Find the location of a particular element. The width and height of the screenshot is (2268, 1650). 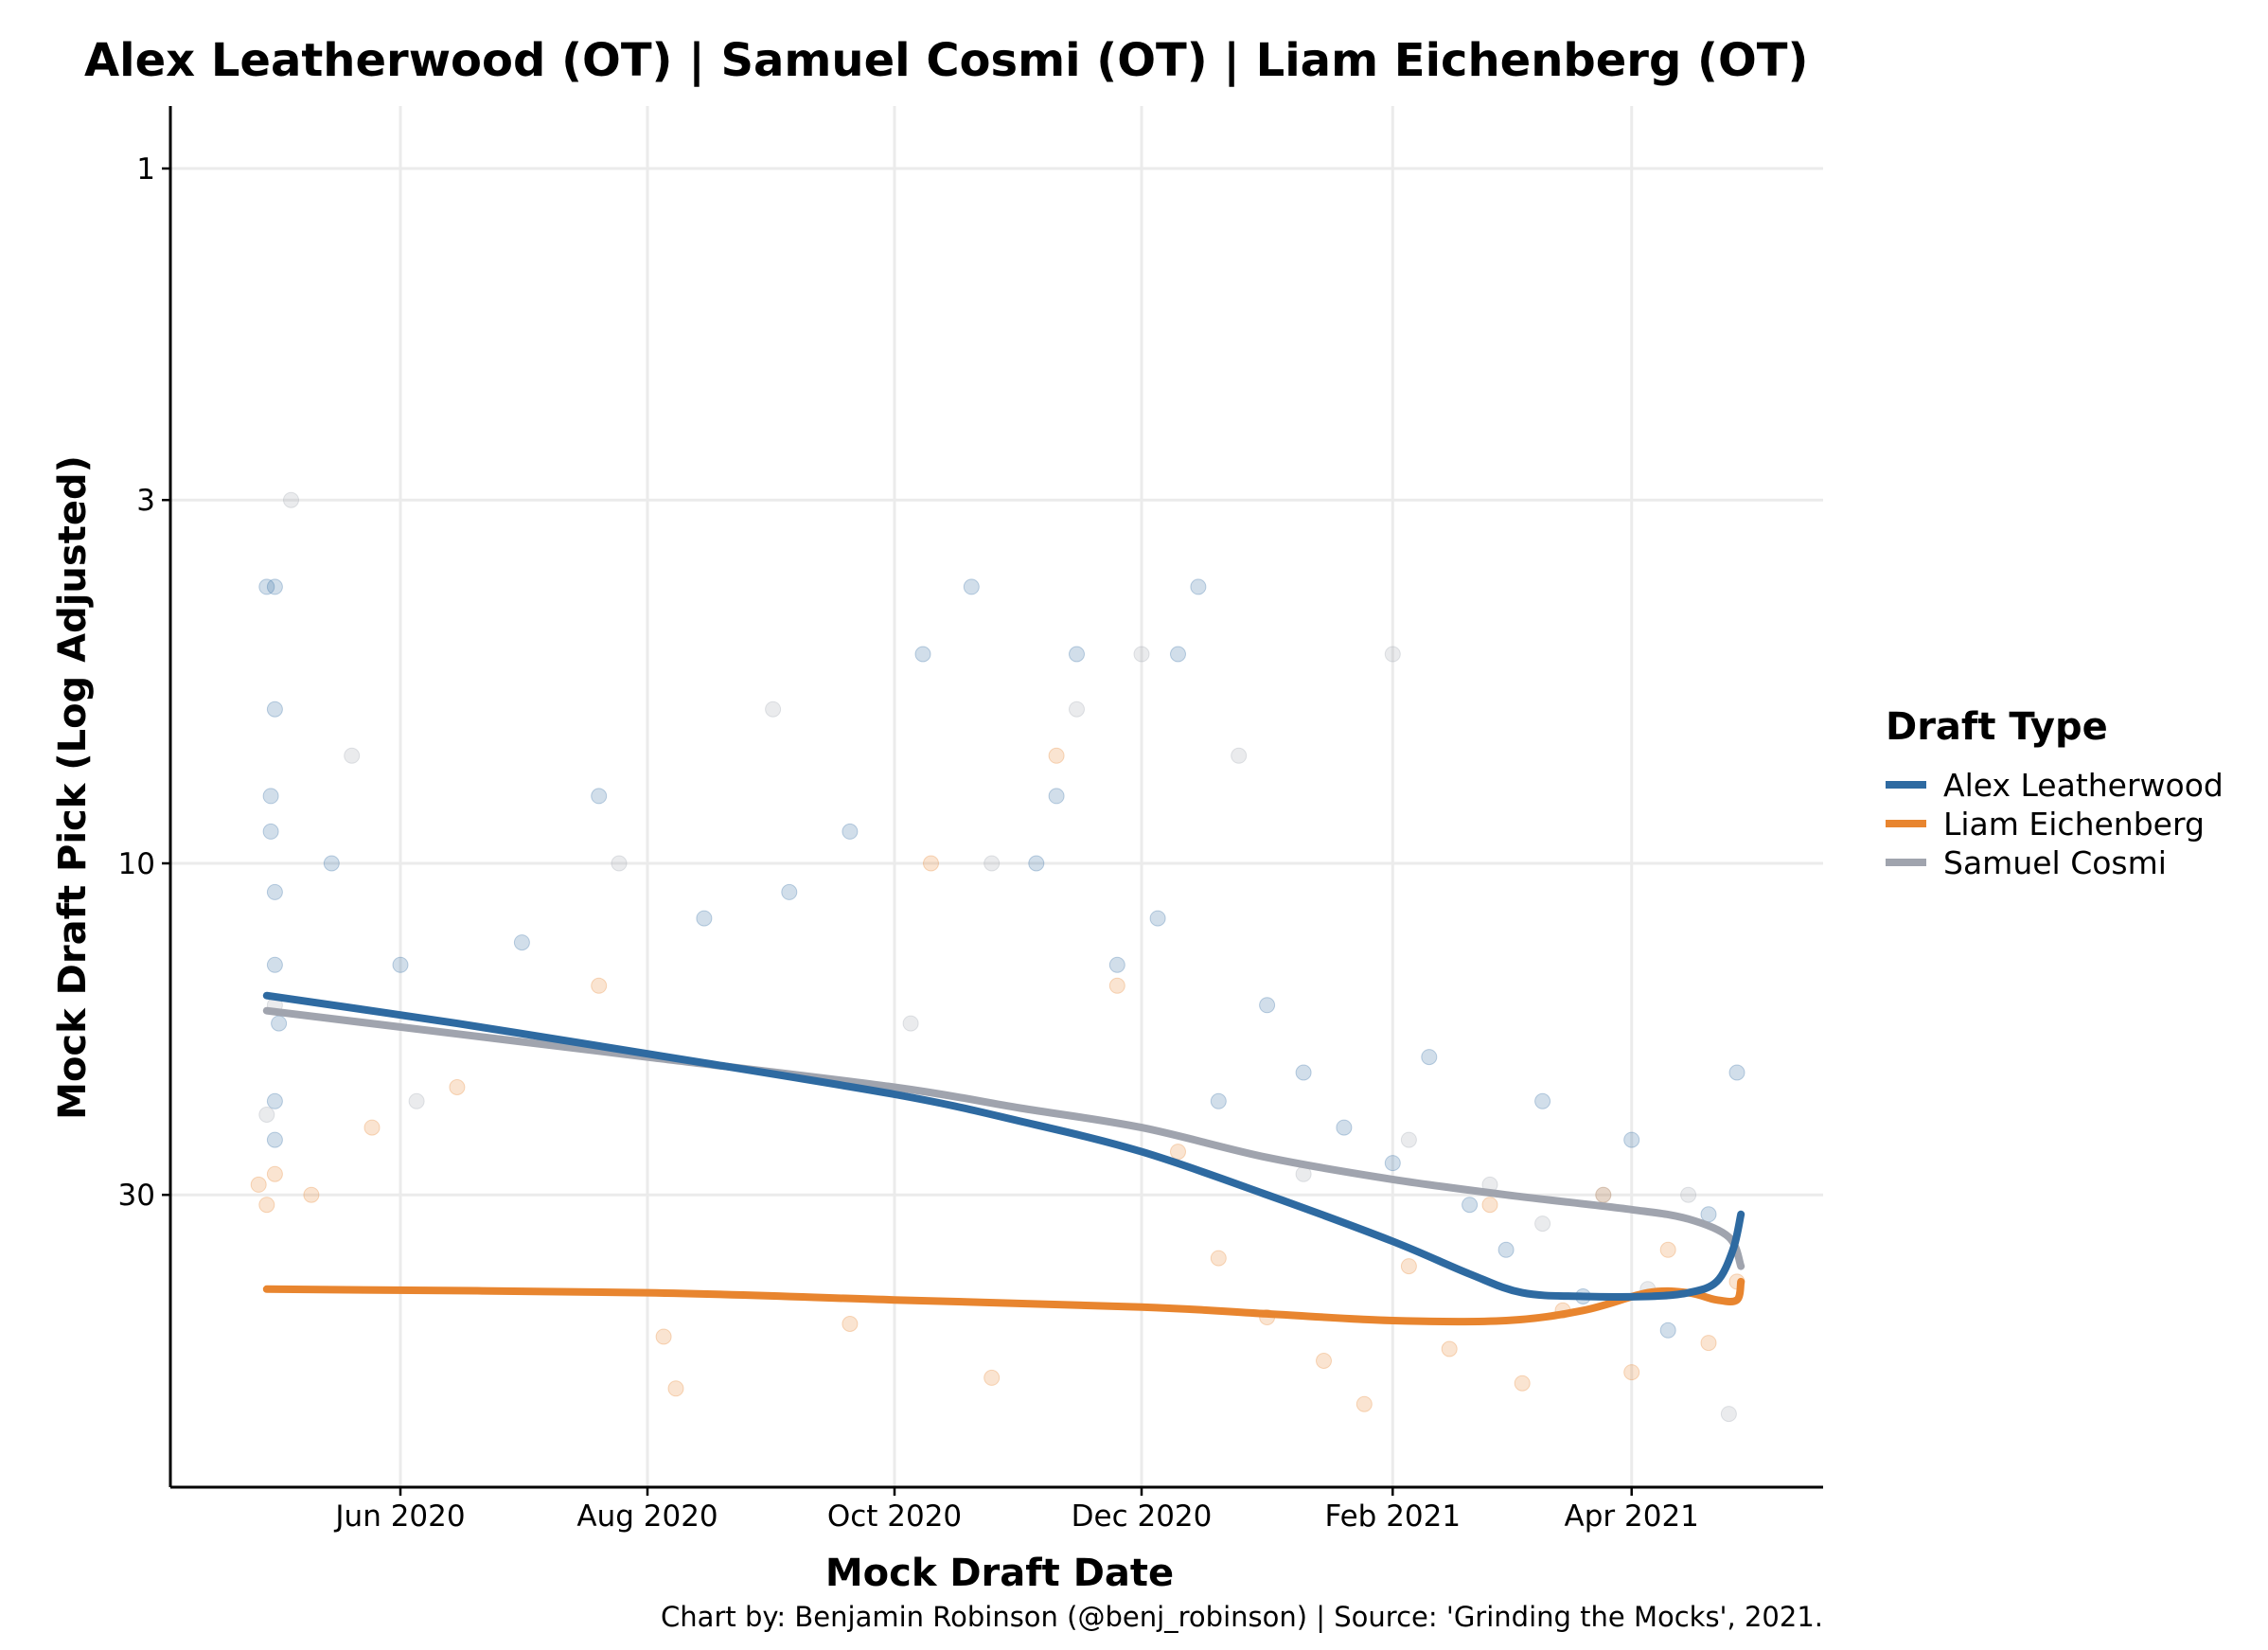

lines-layer is located at coordinates (1004, 1158).